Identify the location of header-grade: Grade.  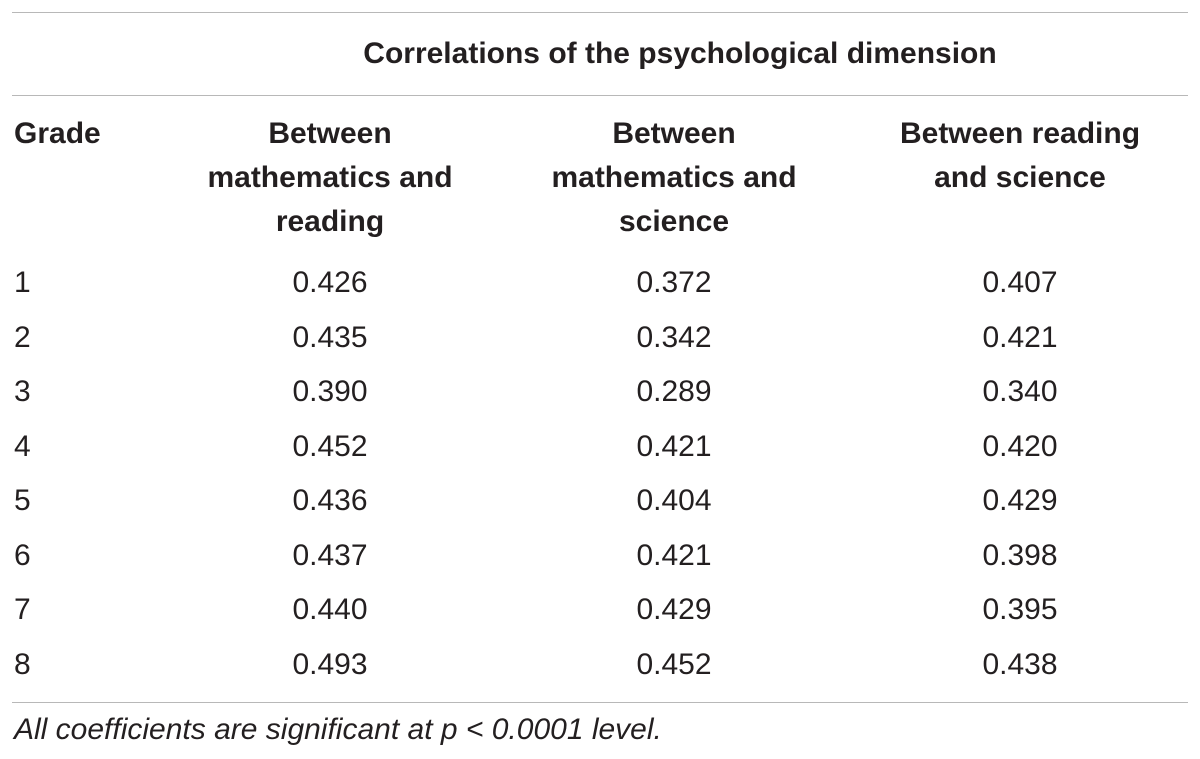
(57, 133).